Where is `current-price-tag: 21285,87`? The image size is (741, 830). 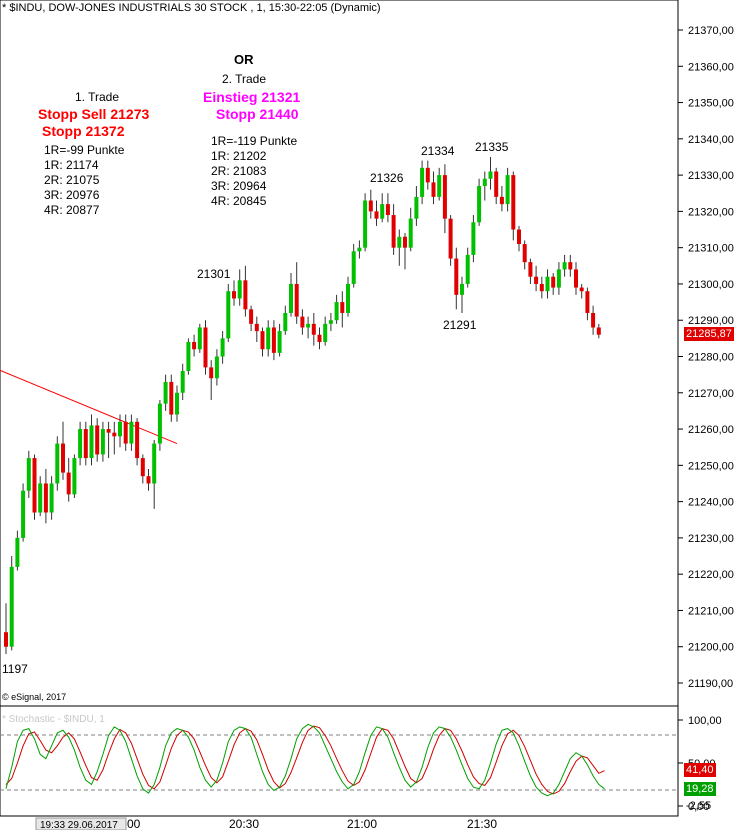
current-price-tag: 21285,87 is located at coordinates (709, 334).